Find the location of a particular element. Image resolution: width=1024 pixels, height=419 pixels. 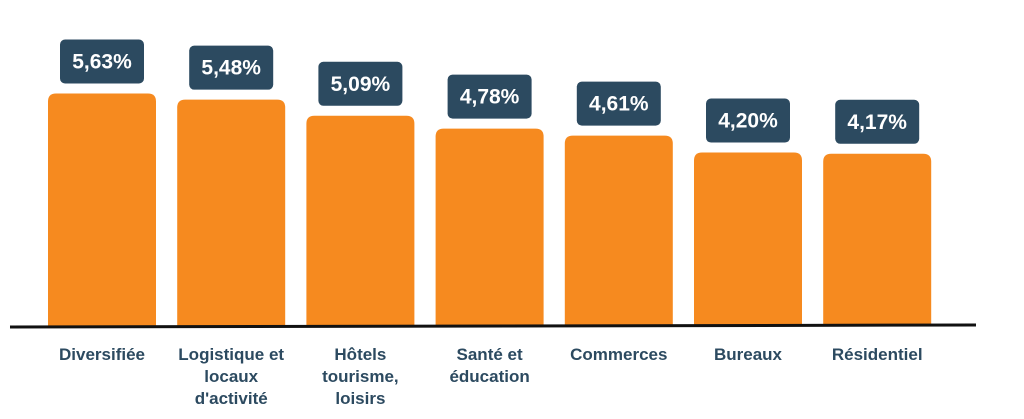

category-label-3: Hôtels tourisme, loisirs is located at coordinates (360, 376).